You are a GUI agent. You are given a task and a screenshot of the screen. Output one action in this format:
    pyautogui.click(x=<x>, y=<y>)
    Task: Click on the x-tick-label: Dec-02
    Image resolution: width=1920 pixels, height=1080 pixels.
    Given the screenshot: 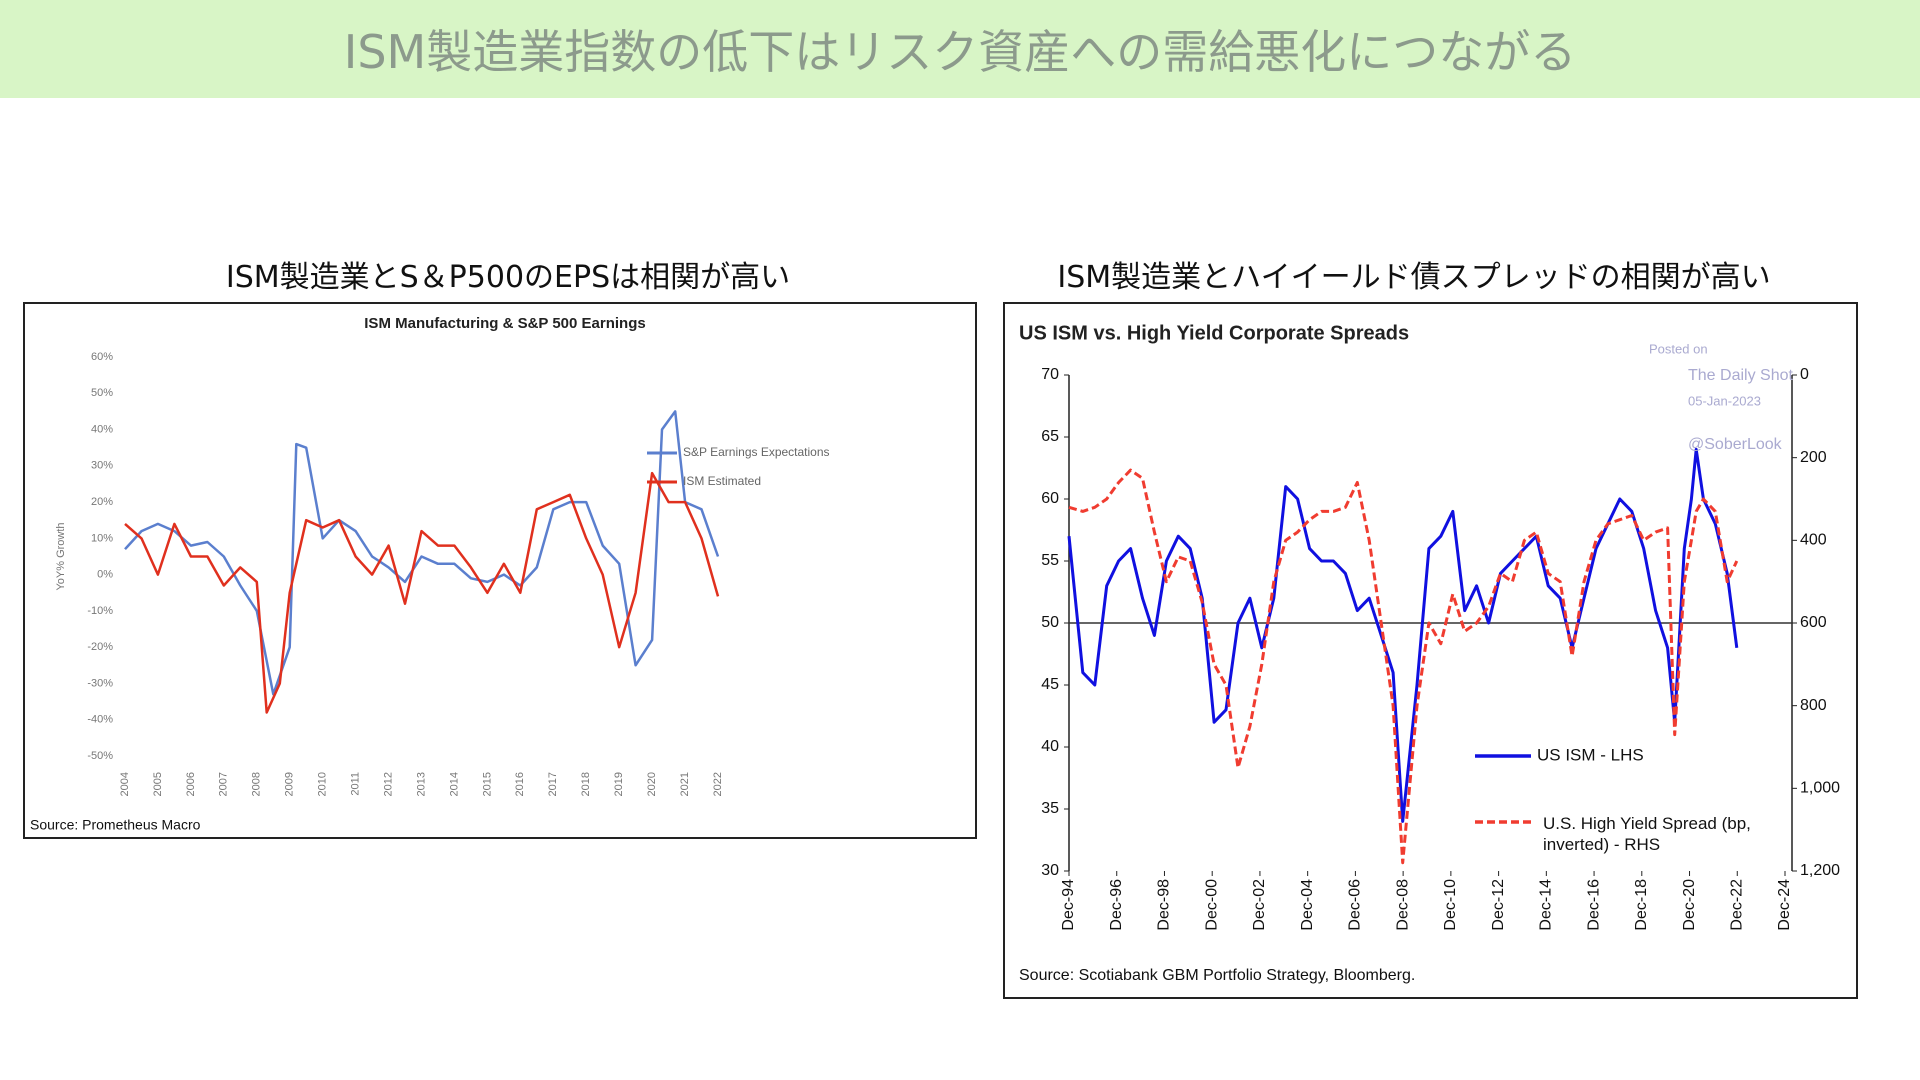 What is the action you would take?
    pyautogui.click(x=1259, y=905)
    